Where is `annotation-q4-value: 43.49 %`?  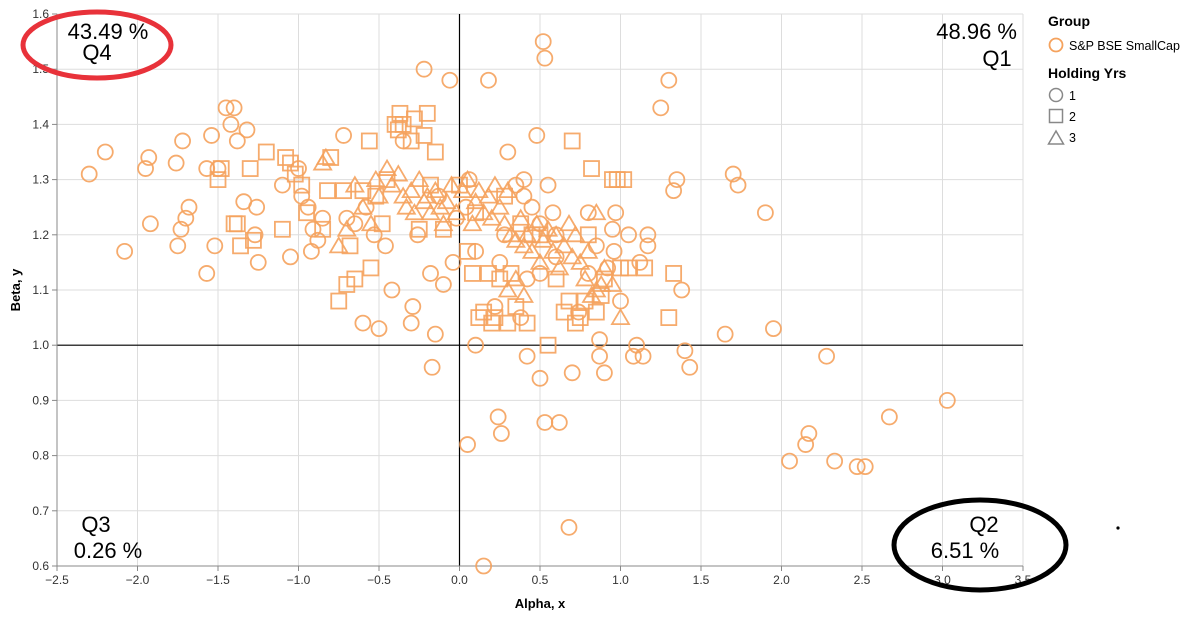
annotation-q4-value: 43.49 % is located at coordinates (108, 31).